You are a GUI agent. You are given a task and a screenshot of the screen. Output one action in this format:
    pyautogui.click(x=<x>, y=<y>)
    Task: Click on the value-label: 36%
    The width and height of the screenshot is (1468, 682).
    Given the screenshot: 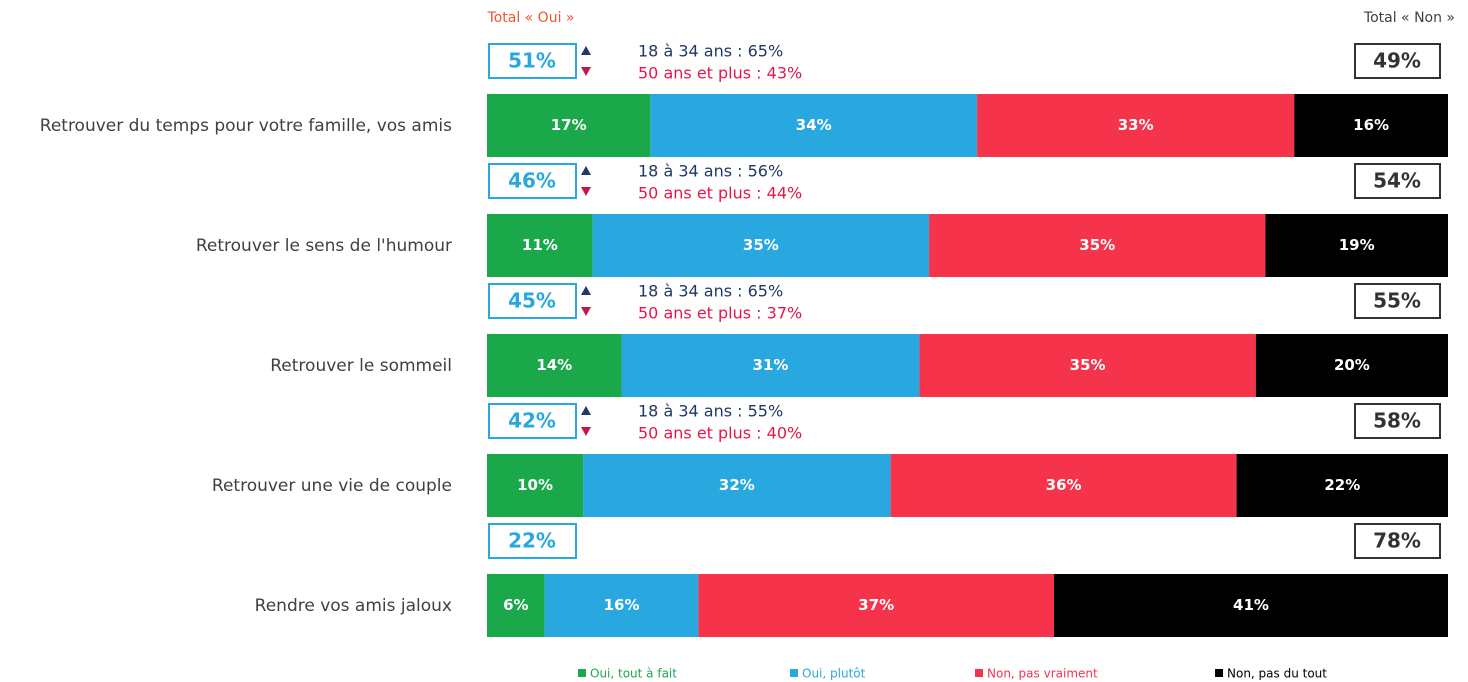 What is the action you would take?
    pyautogui.click(x=1064, y=485)
    